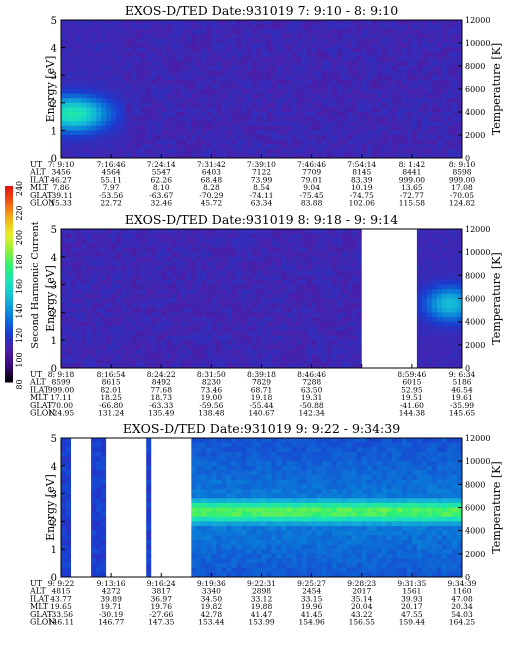 The height and width of the screenshot is (649, 505). Describe the element at coordinates (54, 313) in the screenshot. I see `y-tick-label: 2` at that location.